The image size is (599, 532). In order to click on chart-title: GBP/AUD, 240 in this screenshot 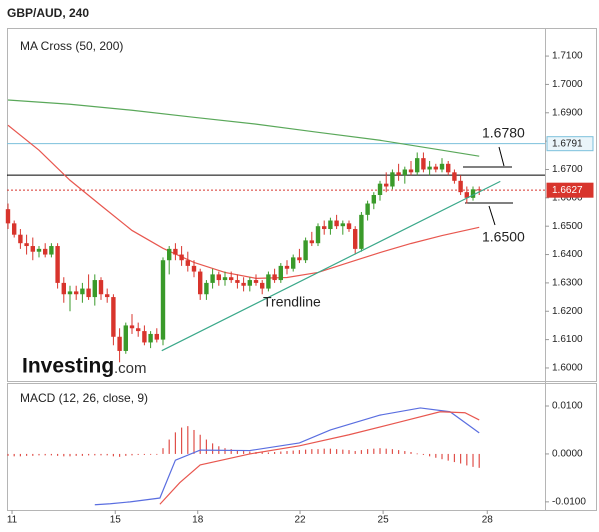, I will do `click(48, 13)`.